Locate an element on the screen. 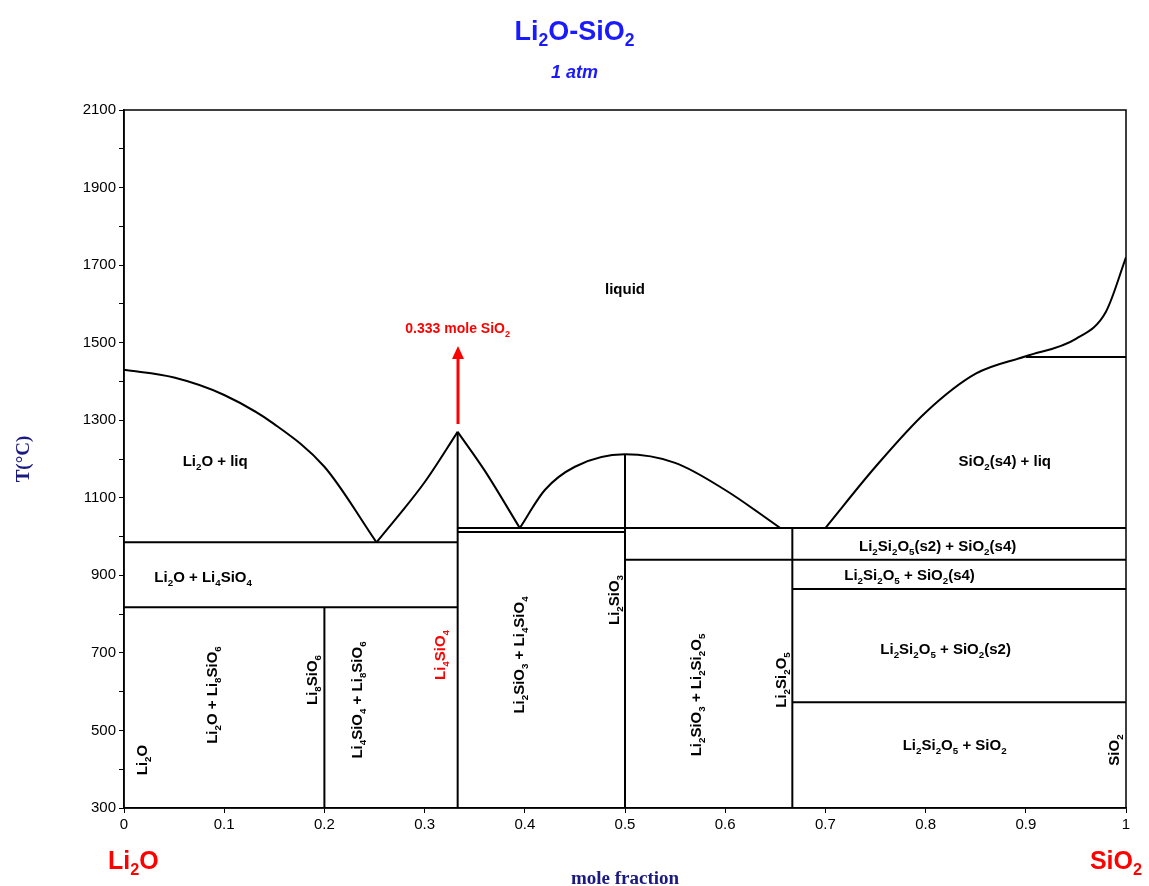 This screenshot has width=1149, height=886. x-tick-label: 0.9 is located at coordinates (1026, 824).